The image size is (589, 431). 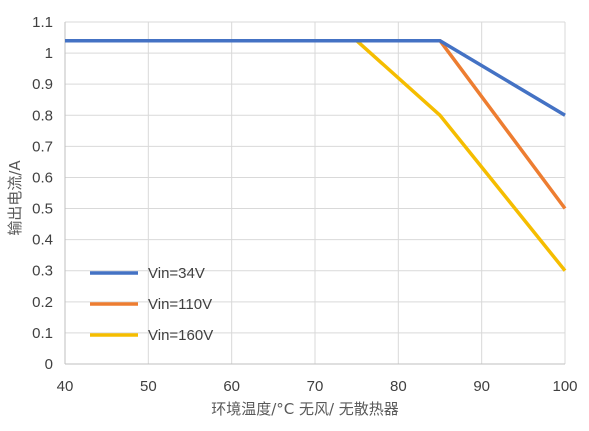 What do you see at coordinates (42, 146) in the screenshot?
I see `y-tick-label: 0.7` at bounding box center [42, 146].